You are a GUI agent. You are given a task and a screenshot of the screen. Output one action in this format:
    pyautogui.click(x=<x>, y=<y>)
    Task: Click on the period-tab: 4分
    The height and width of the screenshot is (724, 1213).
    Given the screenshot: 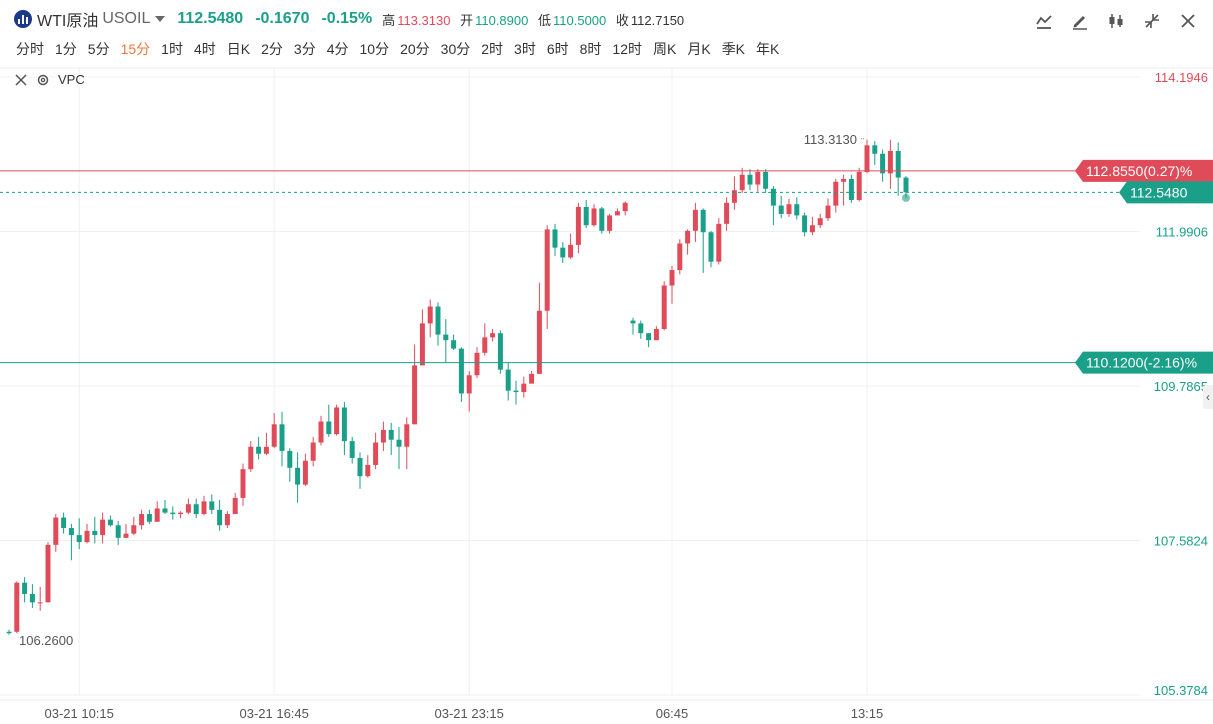 What is the action you would take?
    pyautogui.click(x=337, y=49)
    